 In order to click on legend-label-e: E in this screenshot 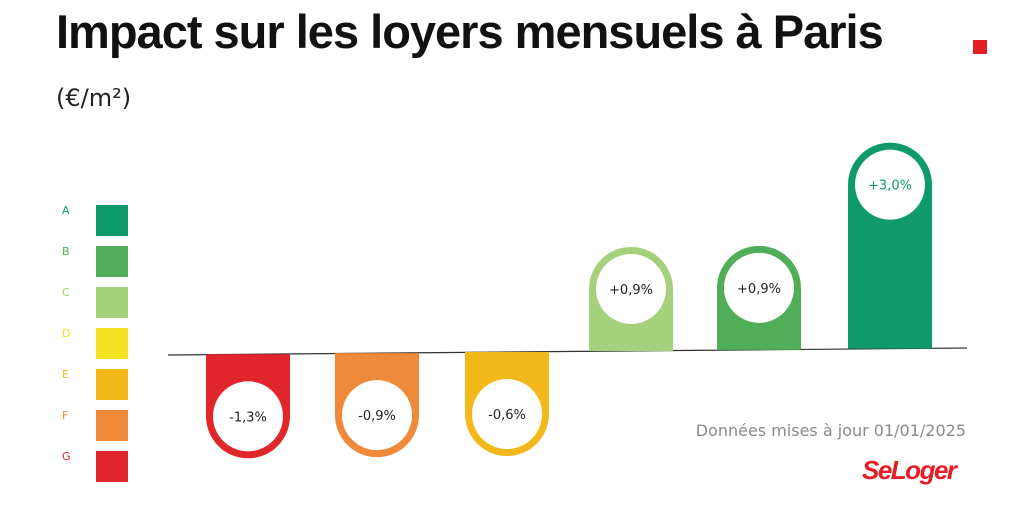, I will do `click(65, 374)`.